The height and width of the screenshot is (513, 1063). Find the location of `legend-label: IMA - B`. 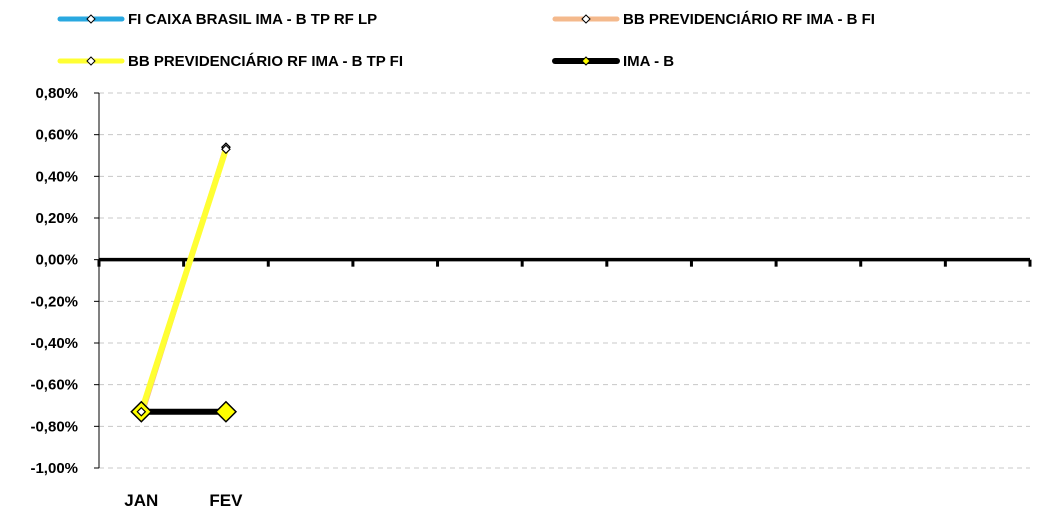

legend-label: IMA - B is located at coordinates (648, 61).